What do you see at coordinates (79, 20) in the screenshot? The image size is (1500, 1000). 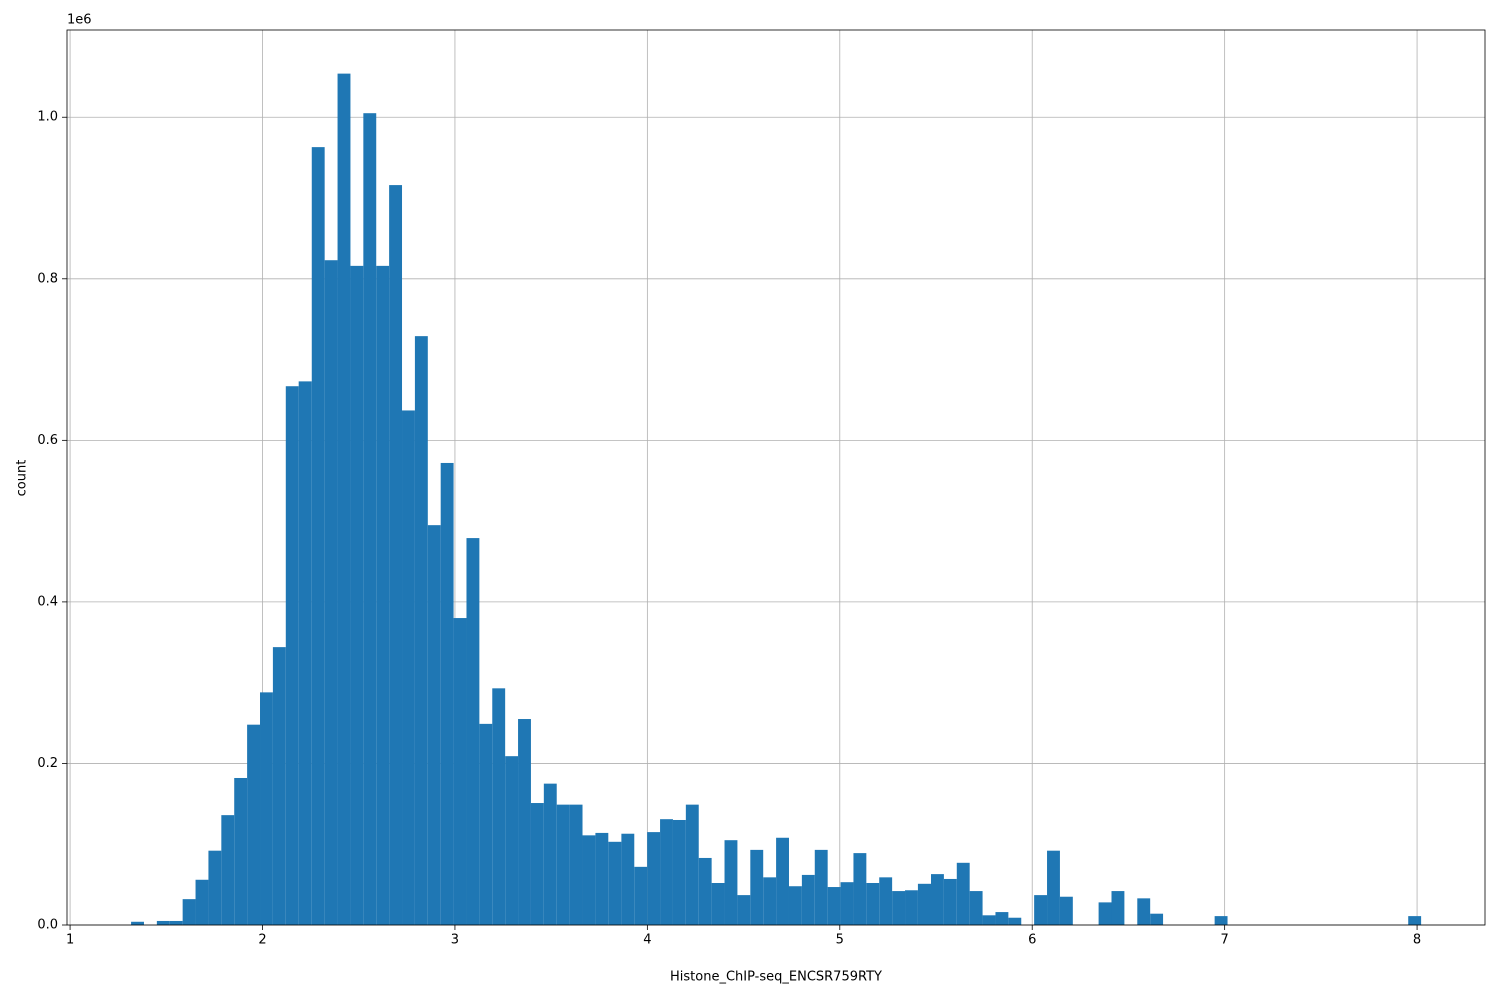 I see `y-offset-label: 1e6` at bounding box center [79, 20].